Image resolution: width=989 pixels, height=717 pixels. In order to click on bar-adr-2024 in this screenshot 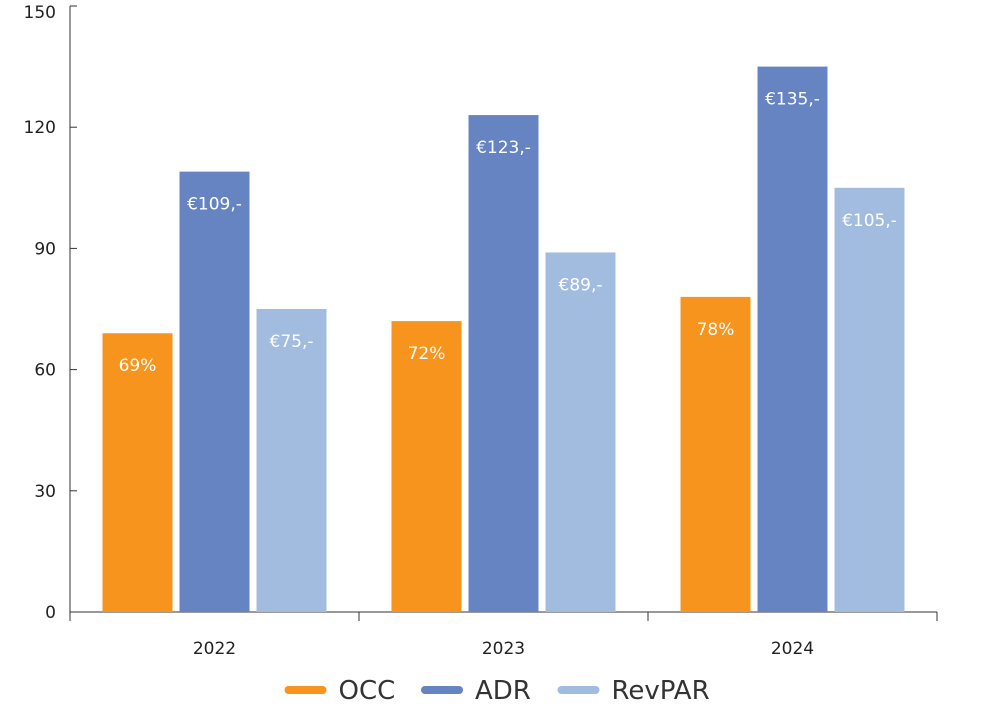, I will do `click(792, 339)`.